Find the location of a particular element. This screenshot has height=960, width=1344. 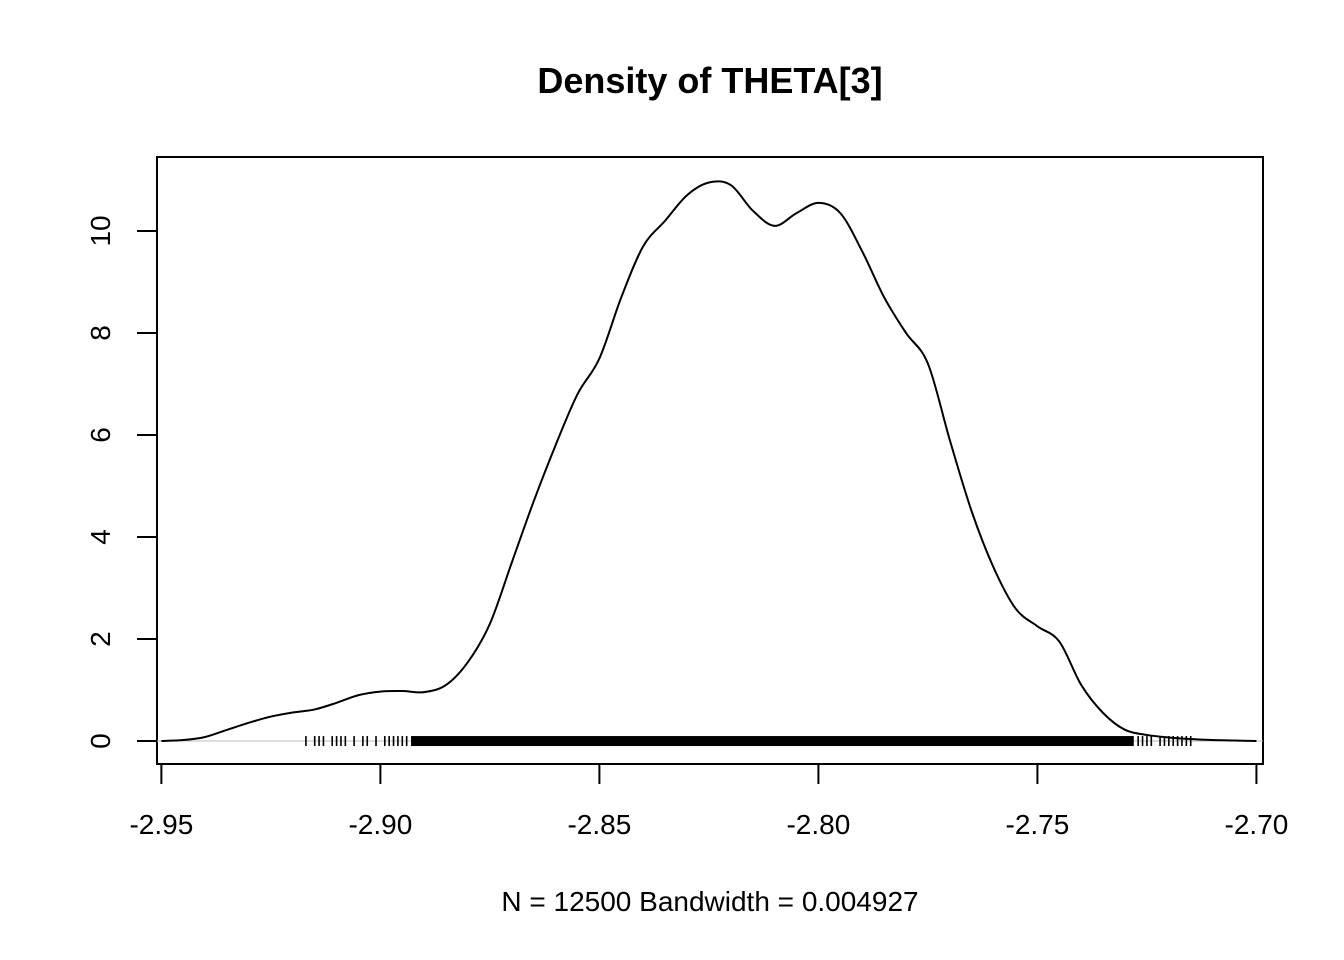

x-tick-label: -2.70 is located at coordinates (1257, 824).